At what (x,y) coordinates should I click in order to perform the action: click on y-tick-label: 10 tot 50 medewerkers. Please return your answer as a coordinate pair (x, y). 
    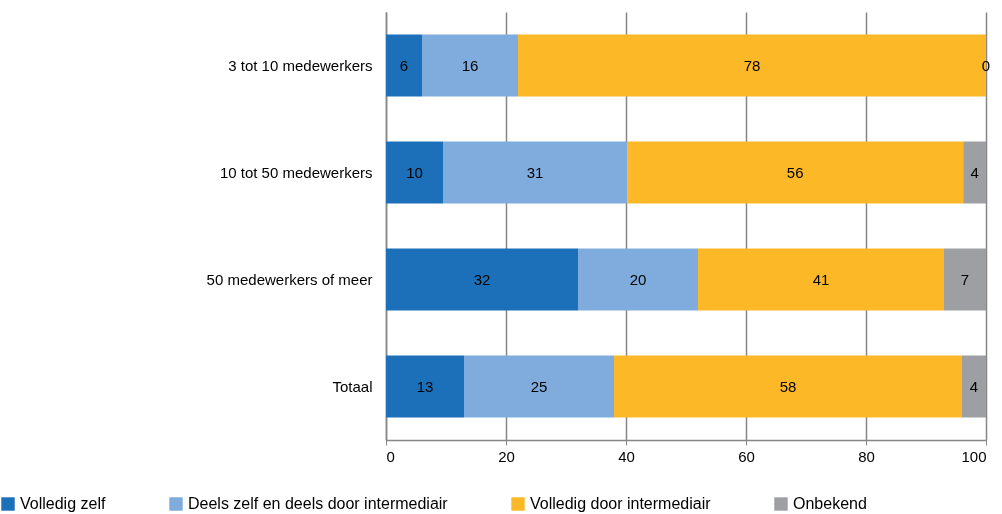
    Looking at the image, I should click on (296, 172).